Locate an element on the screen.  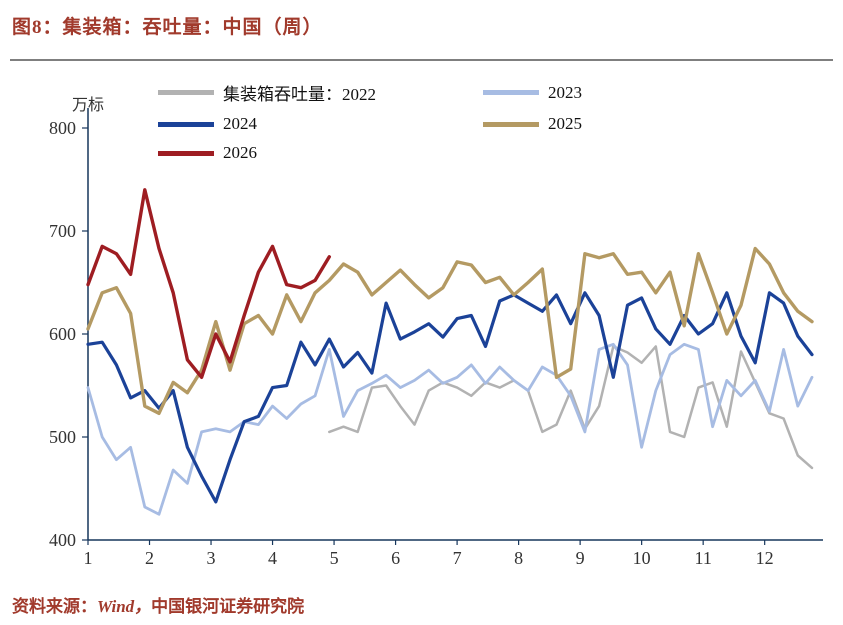
y-tick-label: 800 is located at coordinates (62, 128).